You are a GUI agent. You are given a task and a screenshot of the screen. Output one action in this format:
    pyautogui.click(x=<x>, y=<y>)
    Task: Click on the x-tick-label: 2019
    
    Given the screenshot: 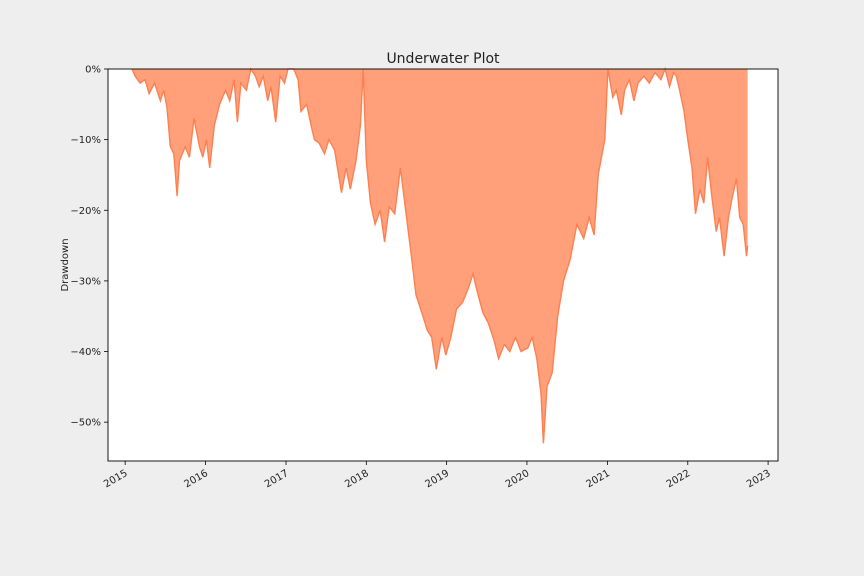 What is the action you would take?
    pyautogui.click(x=438, y=479)
    